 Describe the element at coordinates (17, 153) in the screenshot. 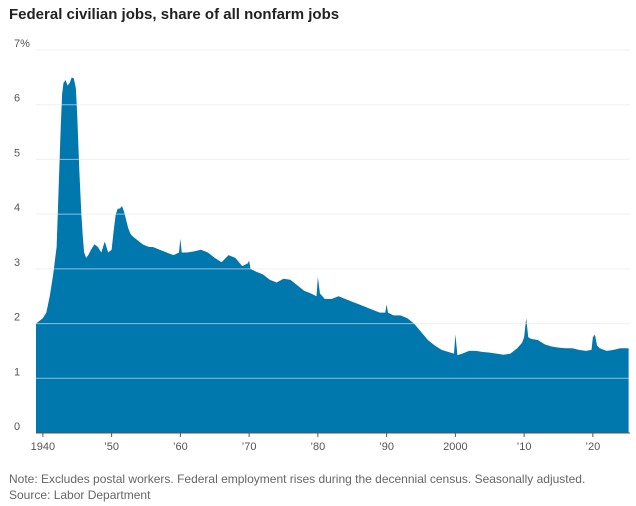

I see `y-tick-label: 5` at that location.